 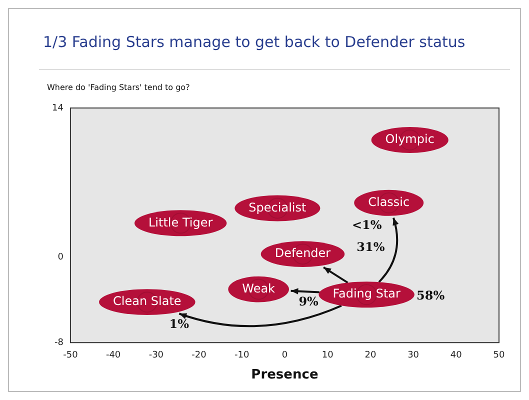 I want to click on x-tick-label: 50, so click(x=499, y=355).